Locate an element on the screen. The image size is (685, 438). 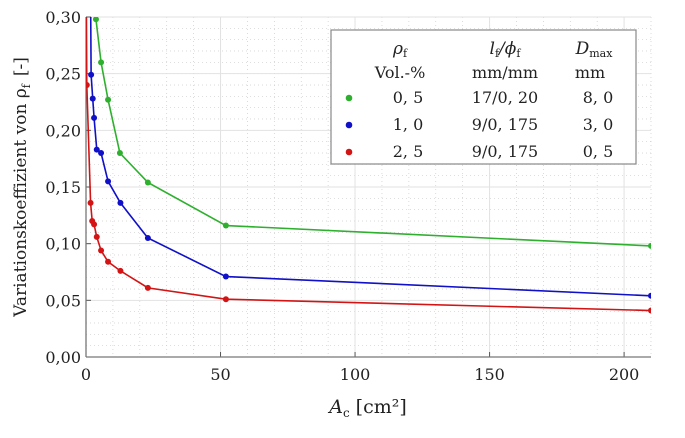
x-tick-label: 200 is located at coordinates (624, 374).